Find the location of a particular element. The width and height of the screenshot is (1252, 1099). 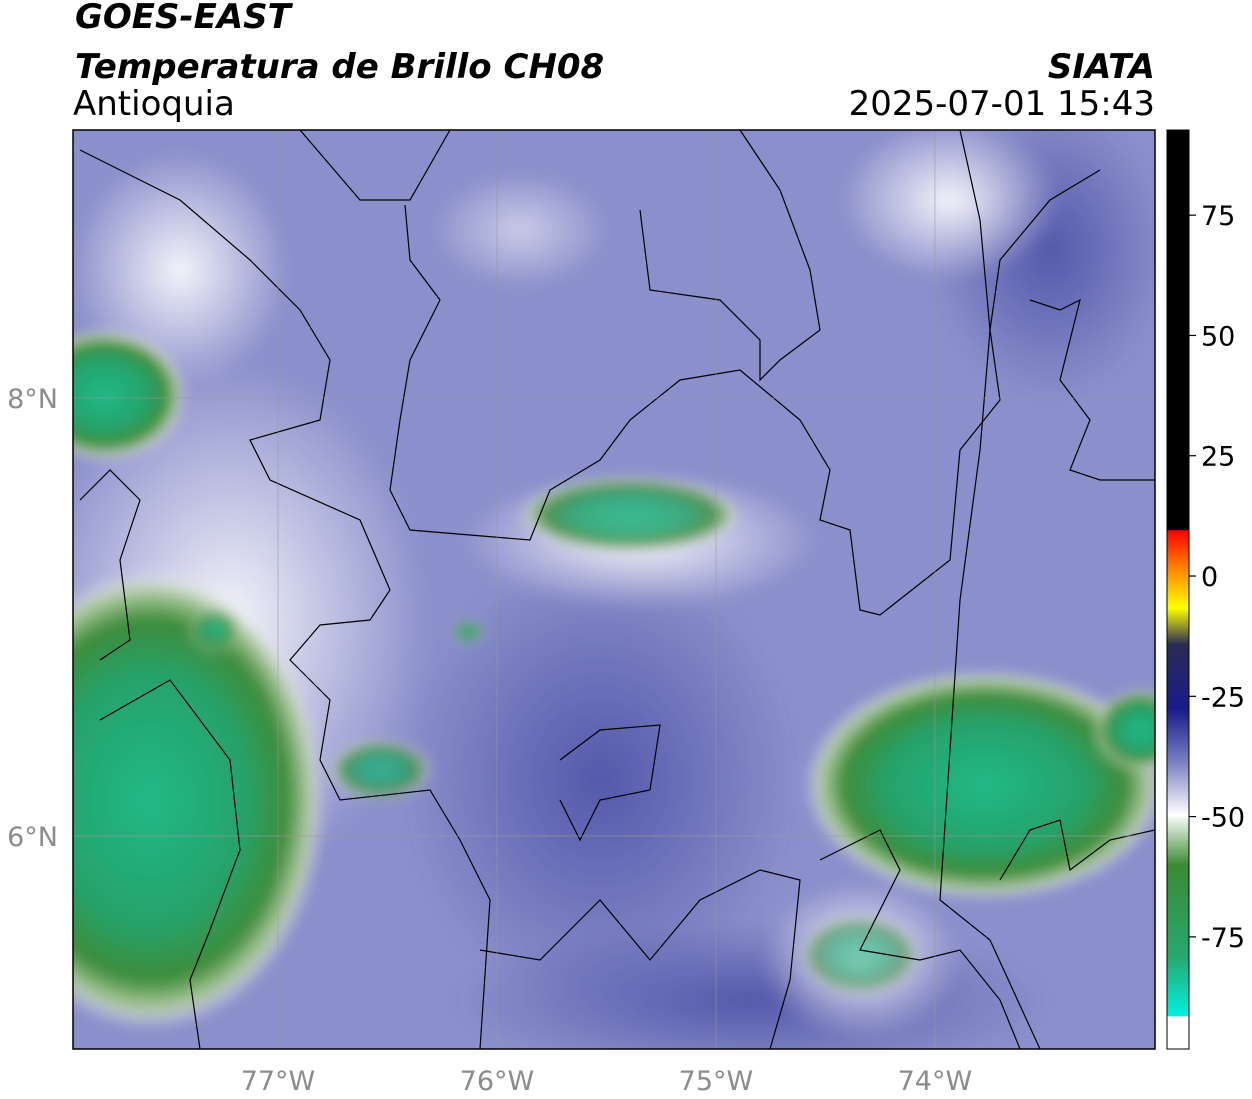

y-tick-label: 6°N is located at coordinates (32, 837).